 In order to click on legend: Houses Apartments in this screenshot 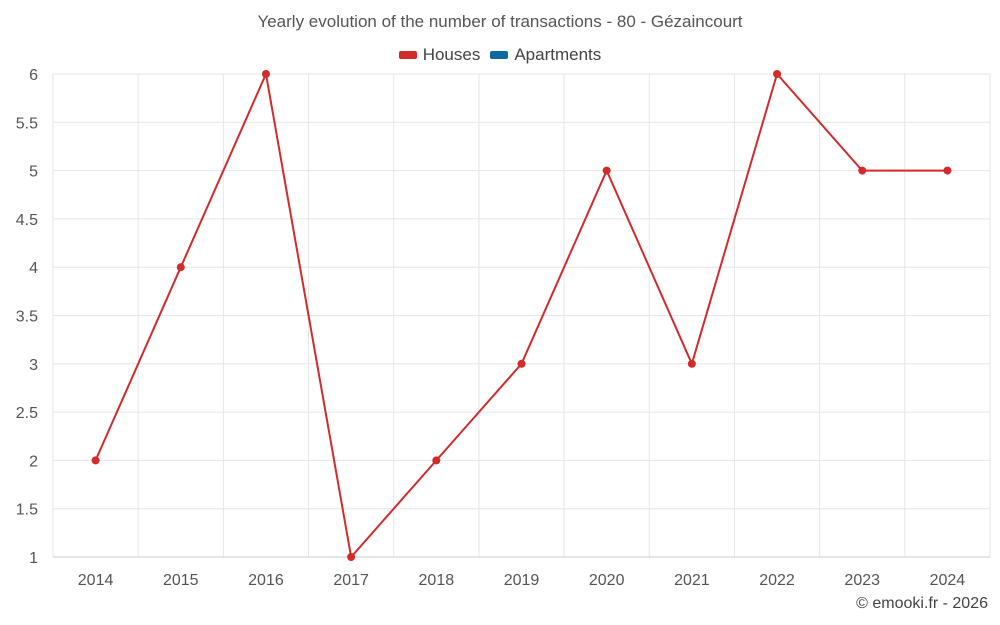, I will do `click(500, 55)`.